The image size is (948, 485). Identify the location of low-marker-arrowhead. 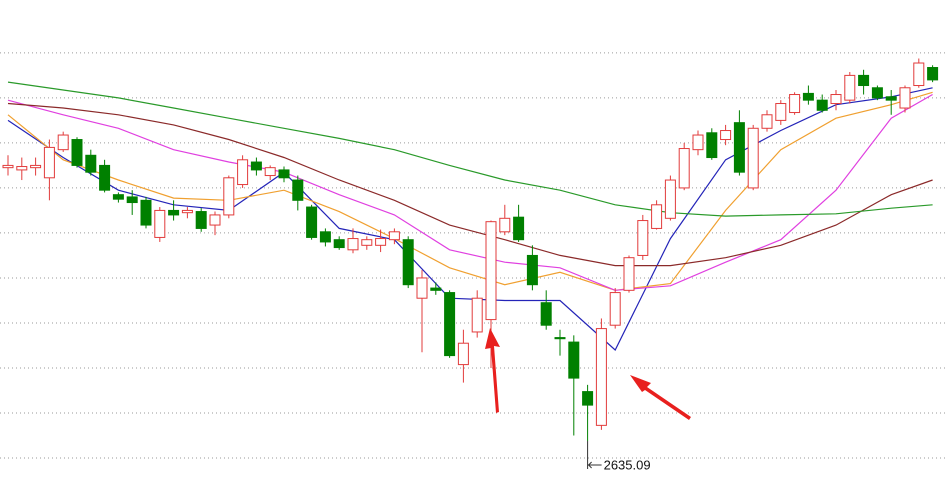
(589, 465).